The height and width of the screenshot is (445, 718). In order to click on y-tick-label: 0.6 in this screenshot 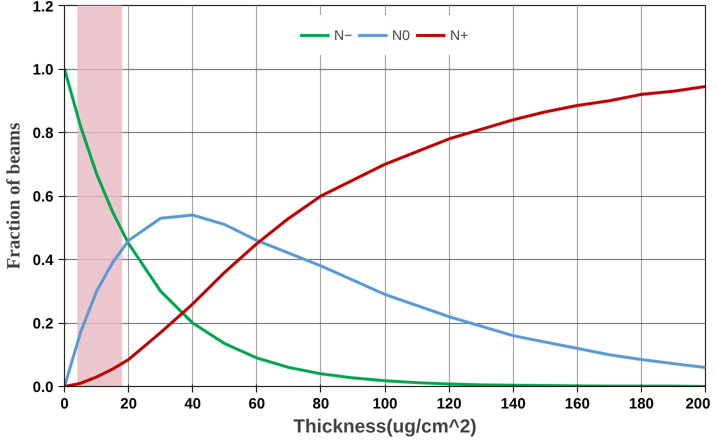, I will do `click(43, 197)`.